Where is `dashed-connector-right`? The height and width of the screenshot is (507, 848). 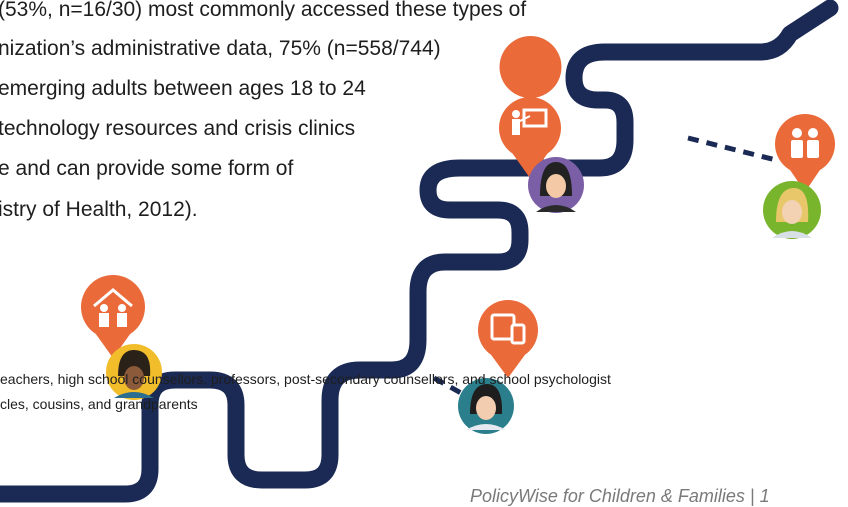
dashed-connector-right is located at coordinates (732, 149).